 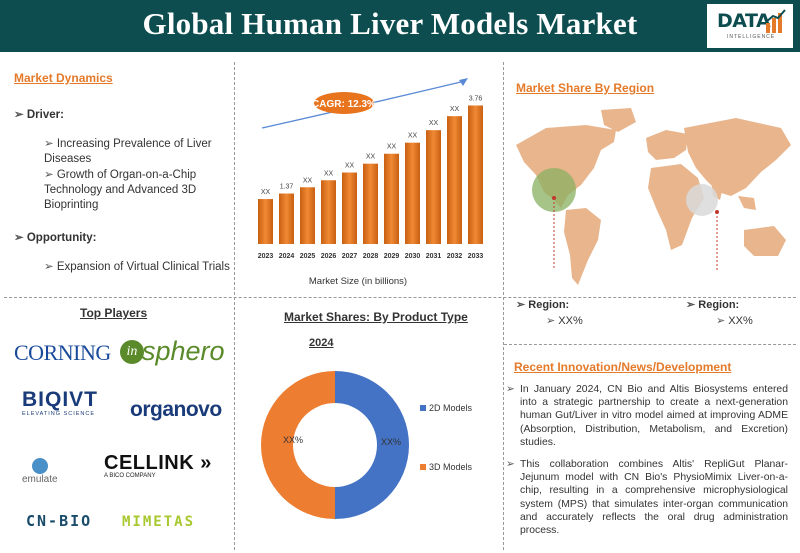 What do you see at coordinates (59, 521) in the screenshot?
I see `cnbio-logo: CN-BIO` at bounding box center [59, 521].